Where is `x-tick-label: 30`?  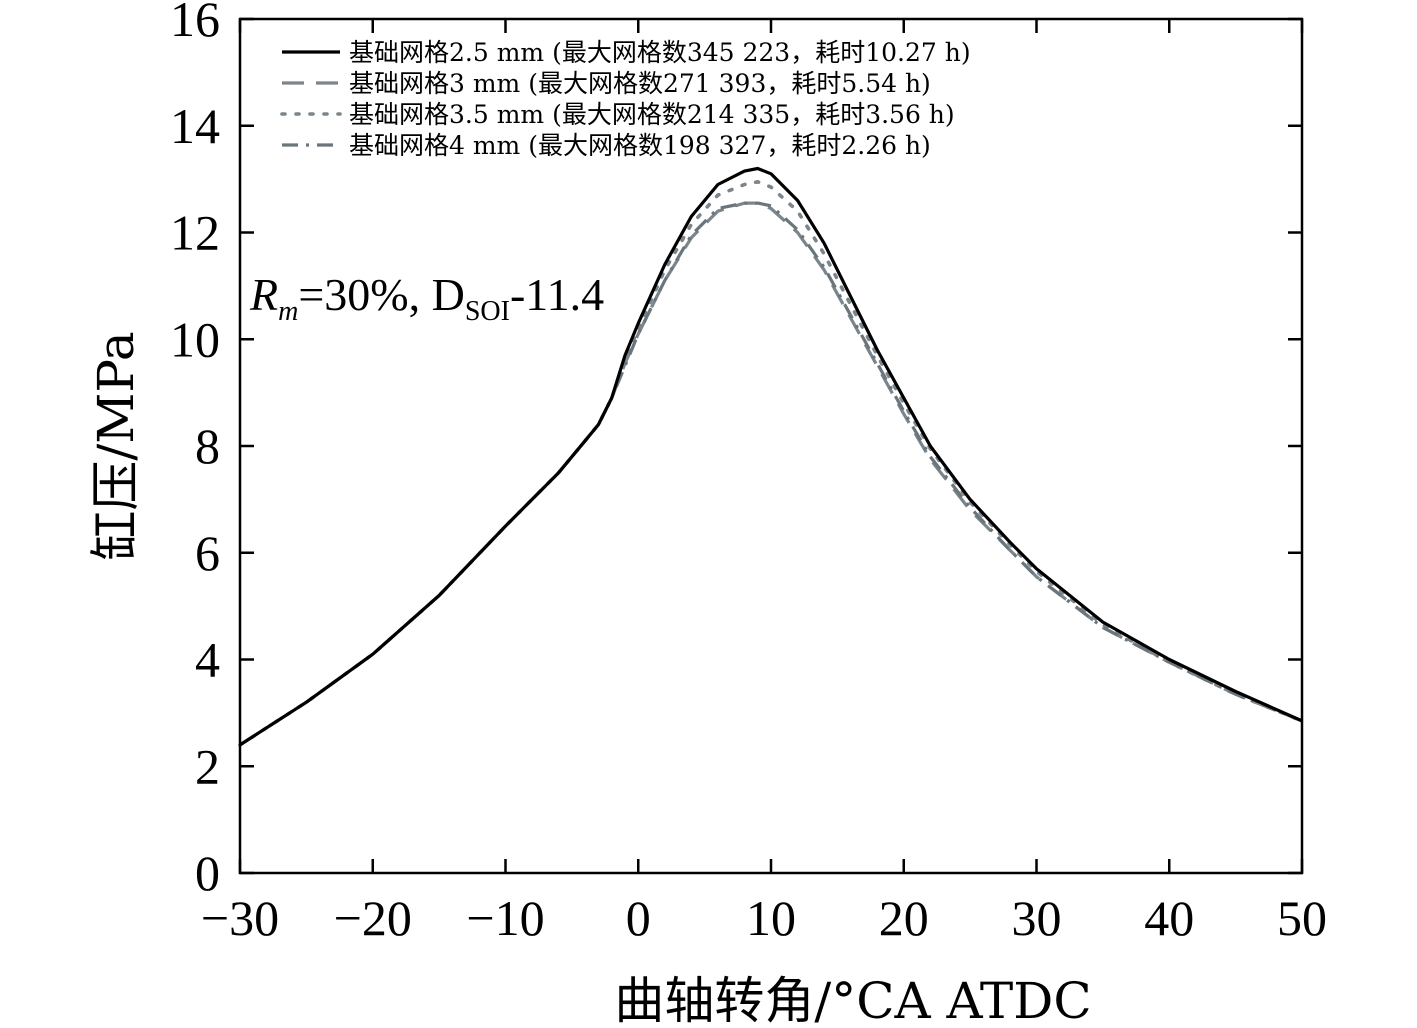 x-tick-label: 30 is located at coordinates (1037, 918).